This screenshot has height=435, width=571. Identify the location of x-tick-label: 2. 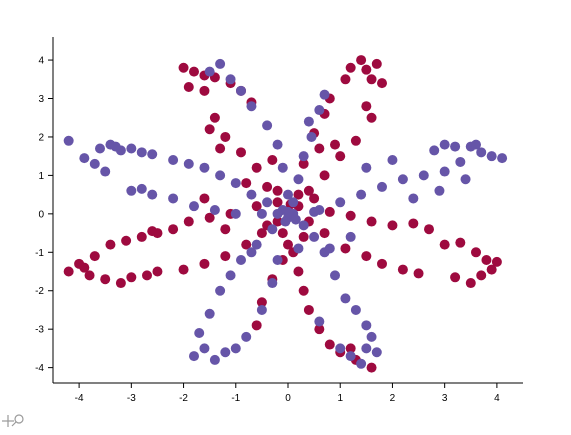
(393, 398).